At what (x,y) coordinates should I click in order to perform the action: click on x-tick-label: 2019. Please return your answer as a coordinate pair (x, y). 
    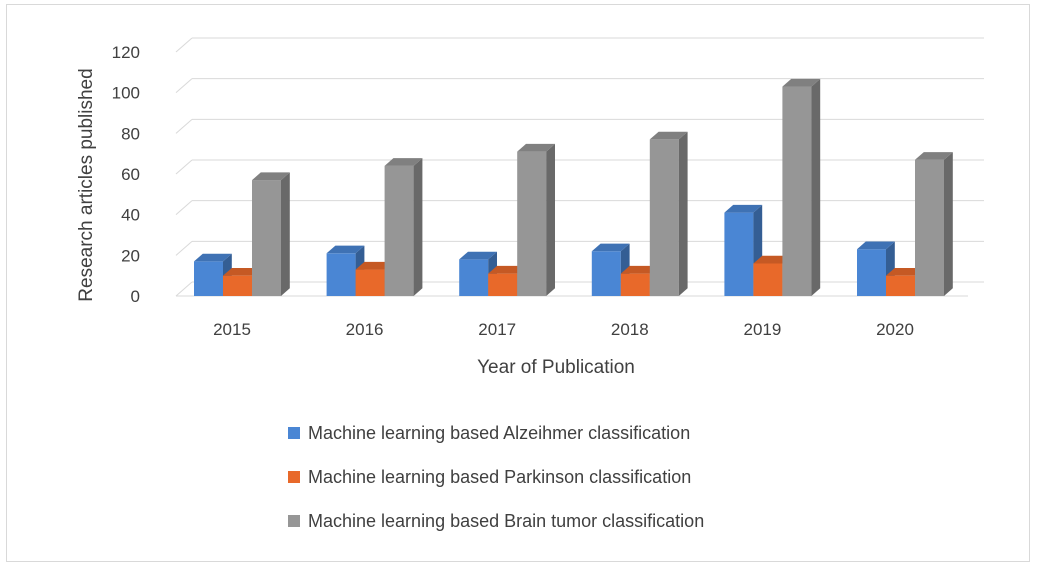
    Looking at the image, I should click on (762, 329).